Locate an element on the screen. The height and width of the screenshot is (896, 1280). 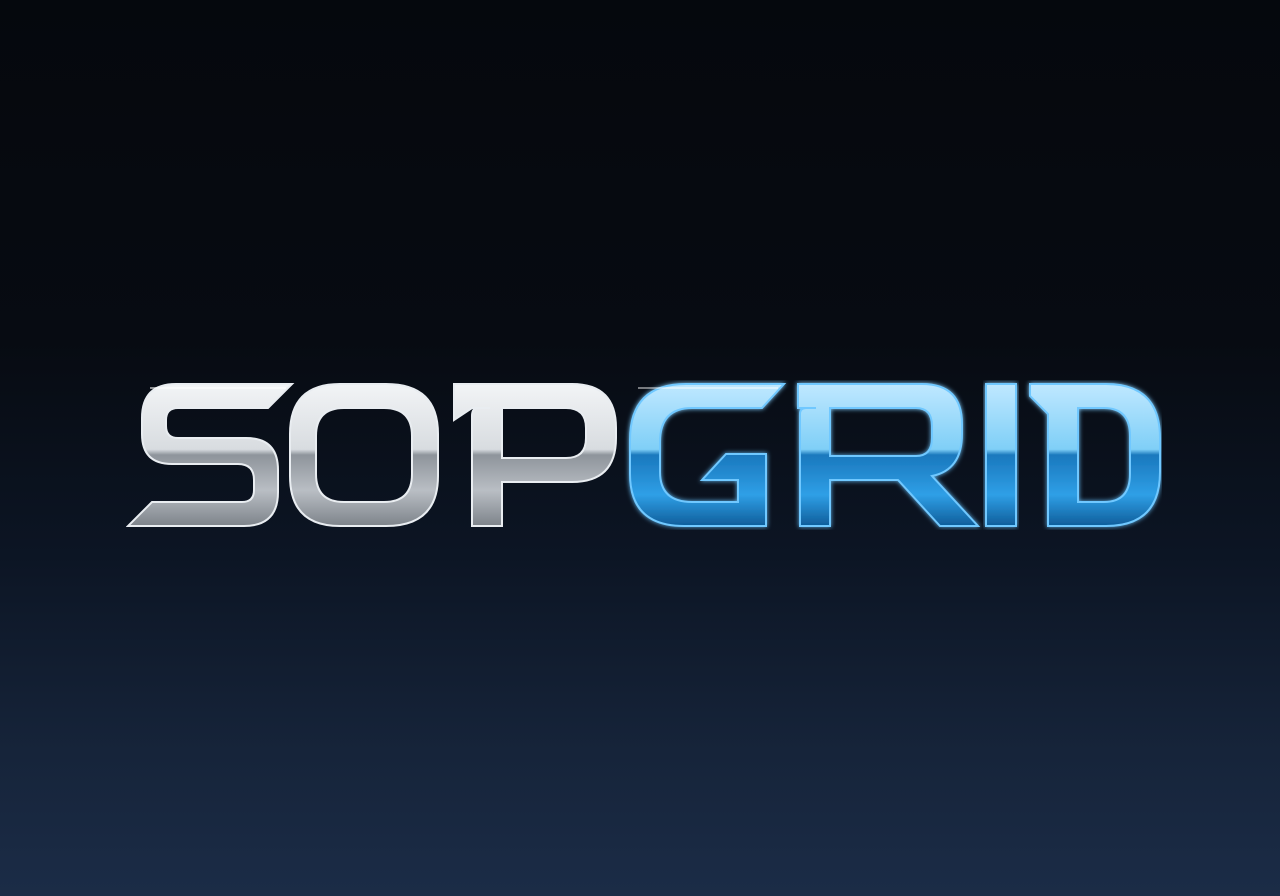
sopgrid-logo-graphic is located at coordinates (644, 455).